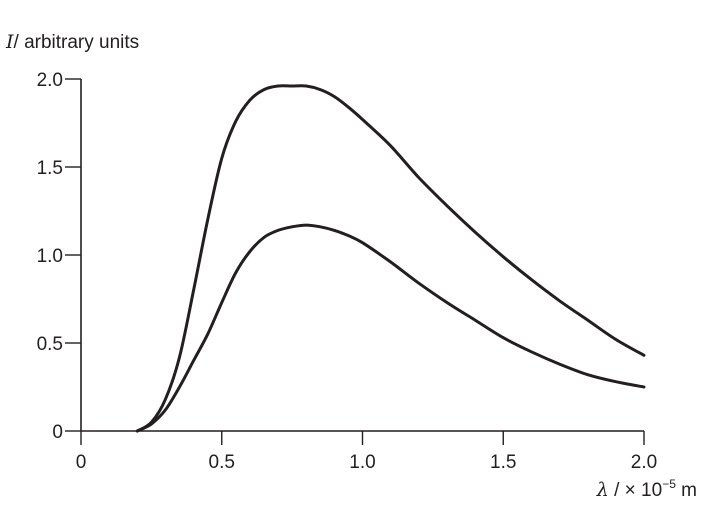 This screenshot has height=514, width=725. What do you see at coordinates (635, 490) in the screenshot?
I see `x-axis-label-text: / × 10` at bounding box center [635, 490].